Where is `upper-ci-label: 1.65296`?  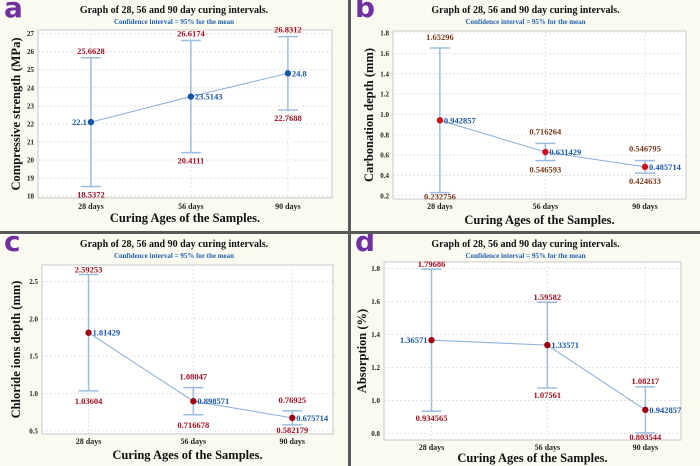 upper-ci-label: 1.65296 is located at coordinates (440, 37).